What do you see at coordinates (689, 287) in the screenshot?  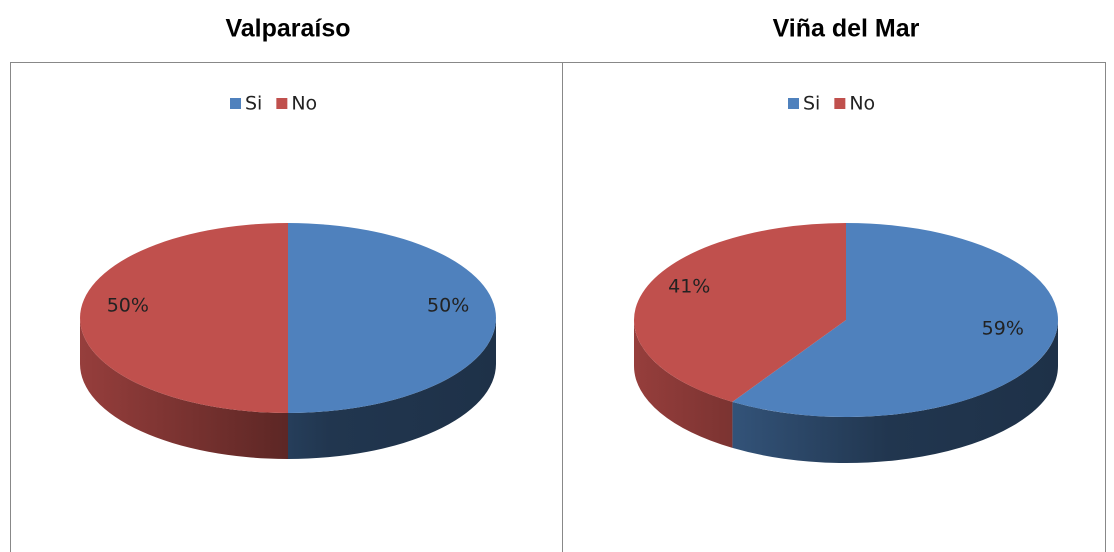 I see `data-label: 41%` at bounding box center [689, 287].